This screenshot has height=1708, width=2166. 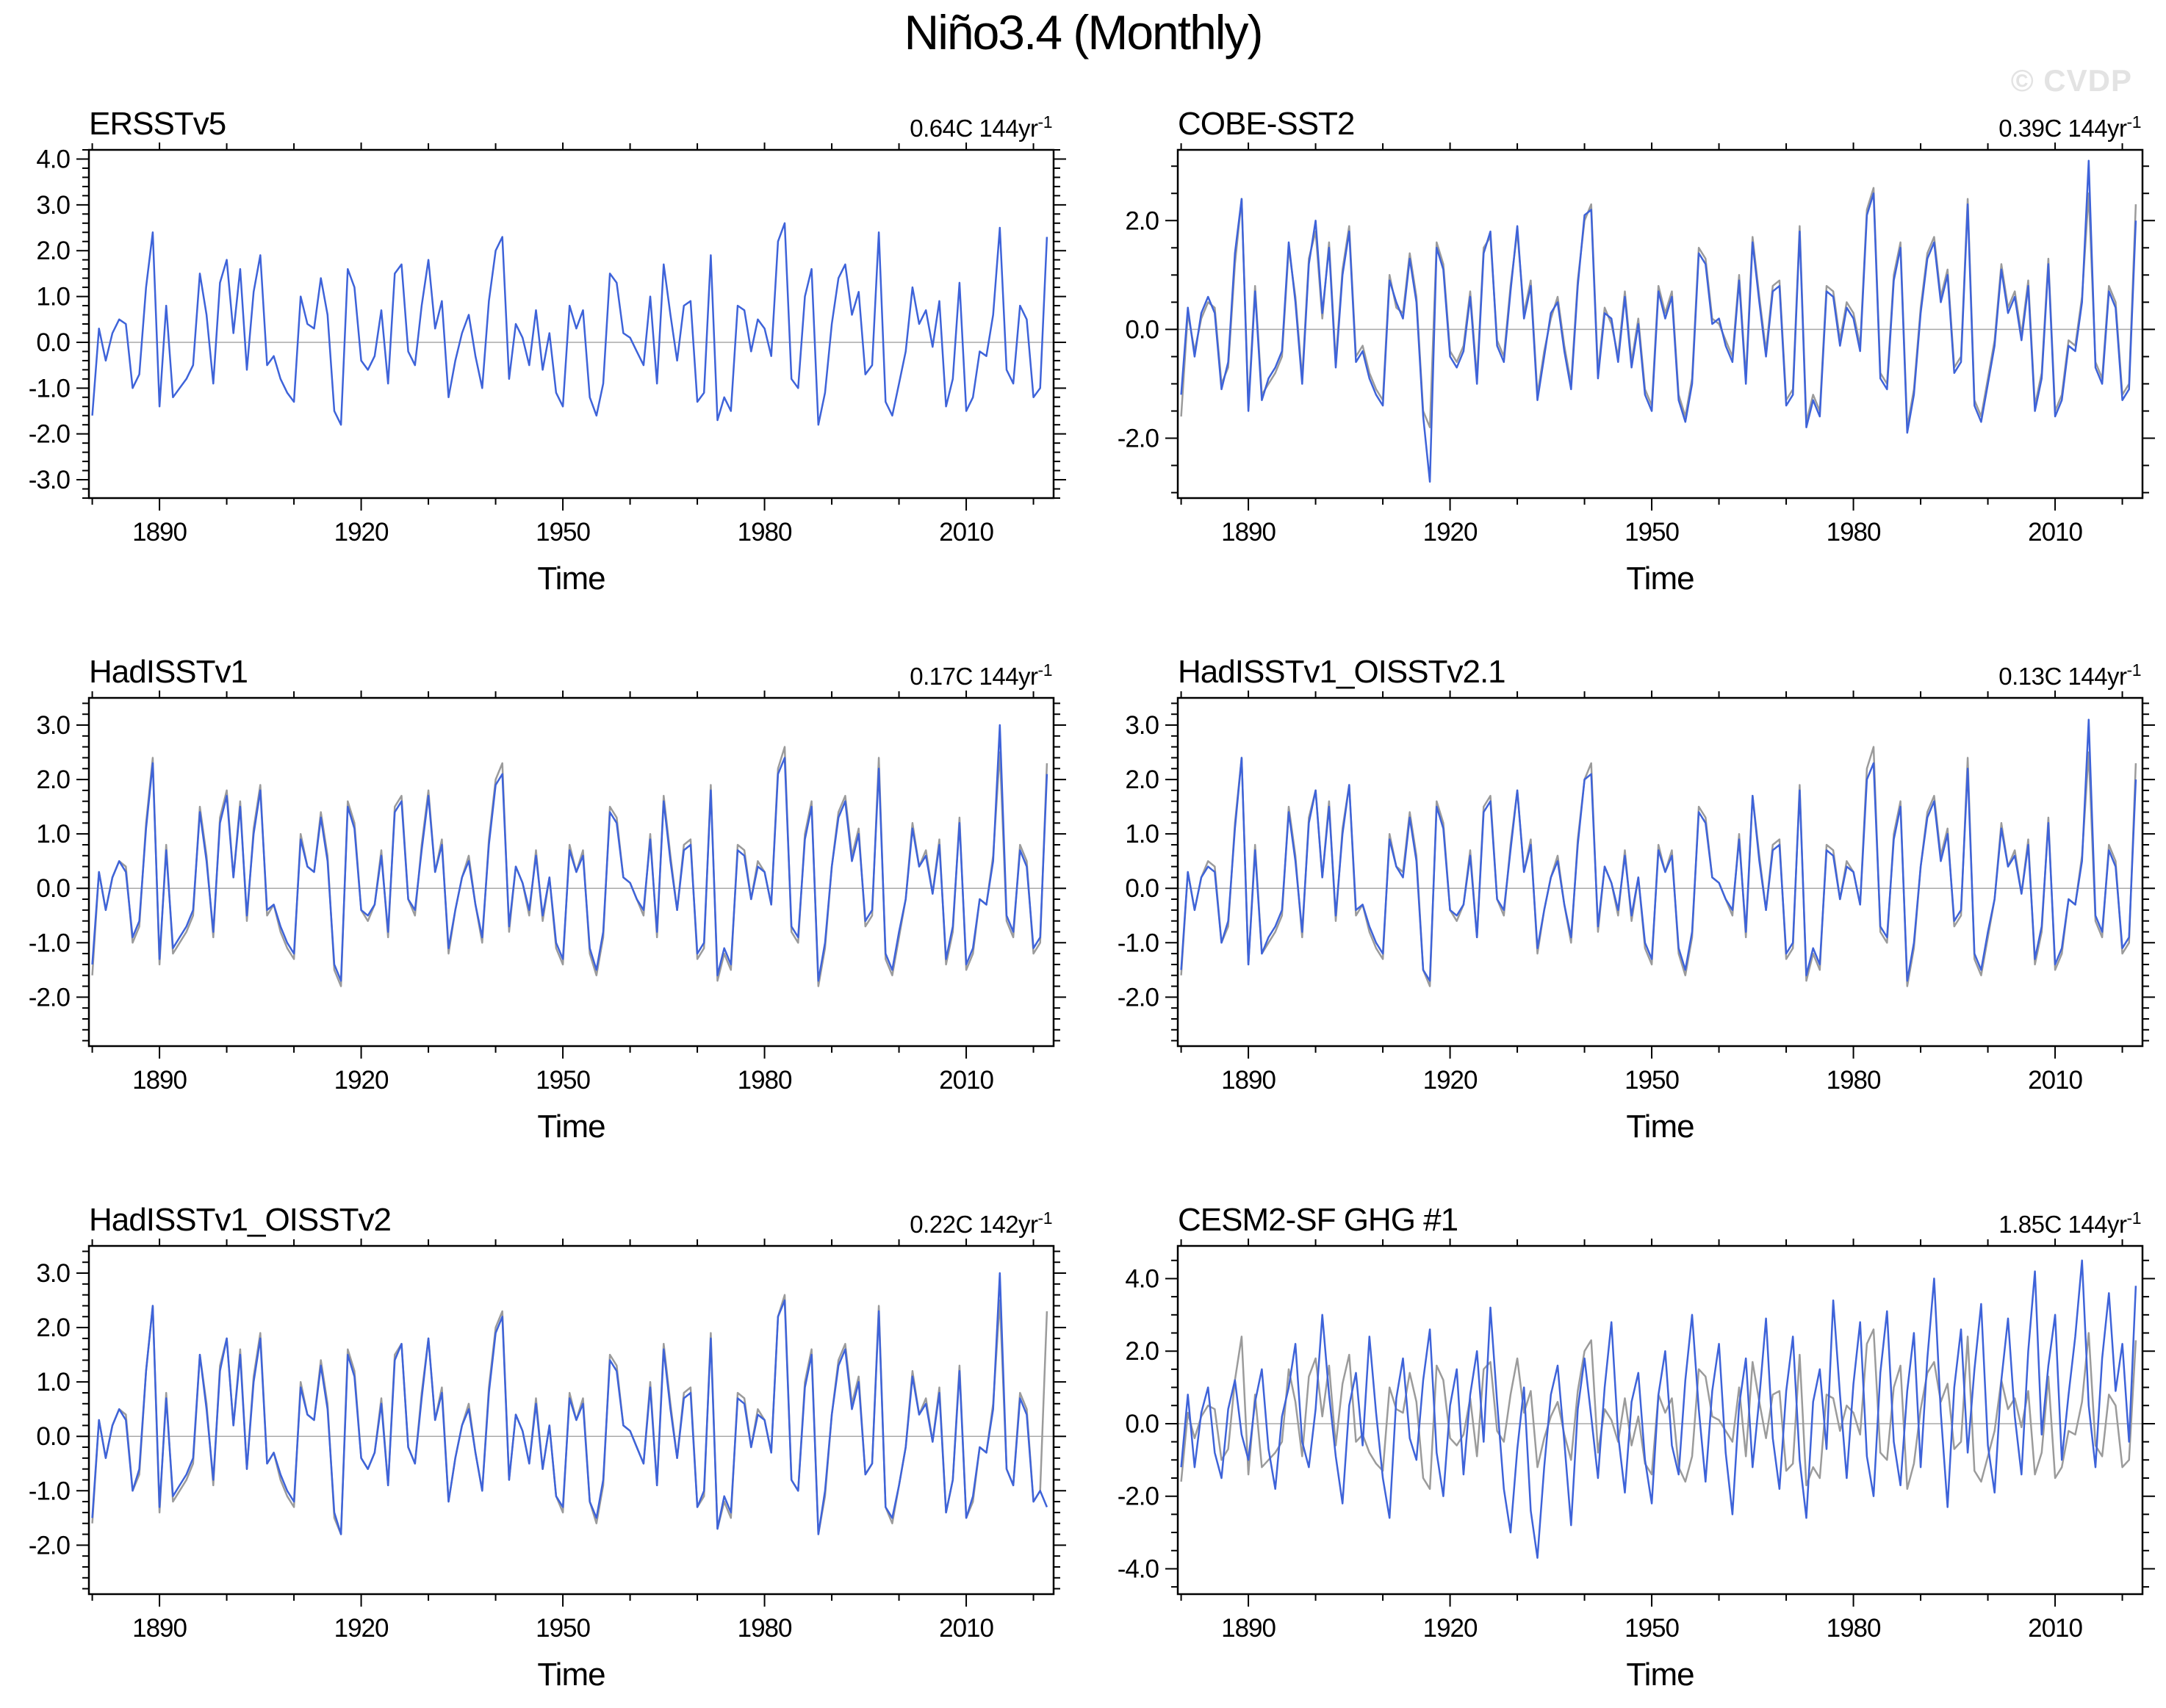 What do you see at coordinates (1084, 32) in the screenshot?
I see `figure-title: Niño3.4 (Monthly)` at bounding box center [1084, 32].